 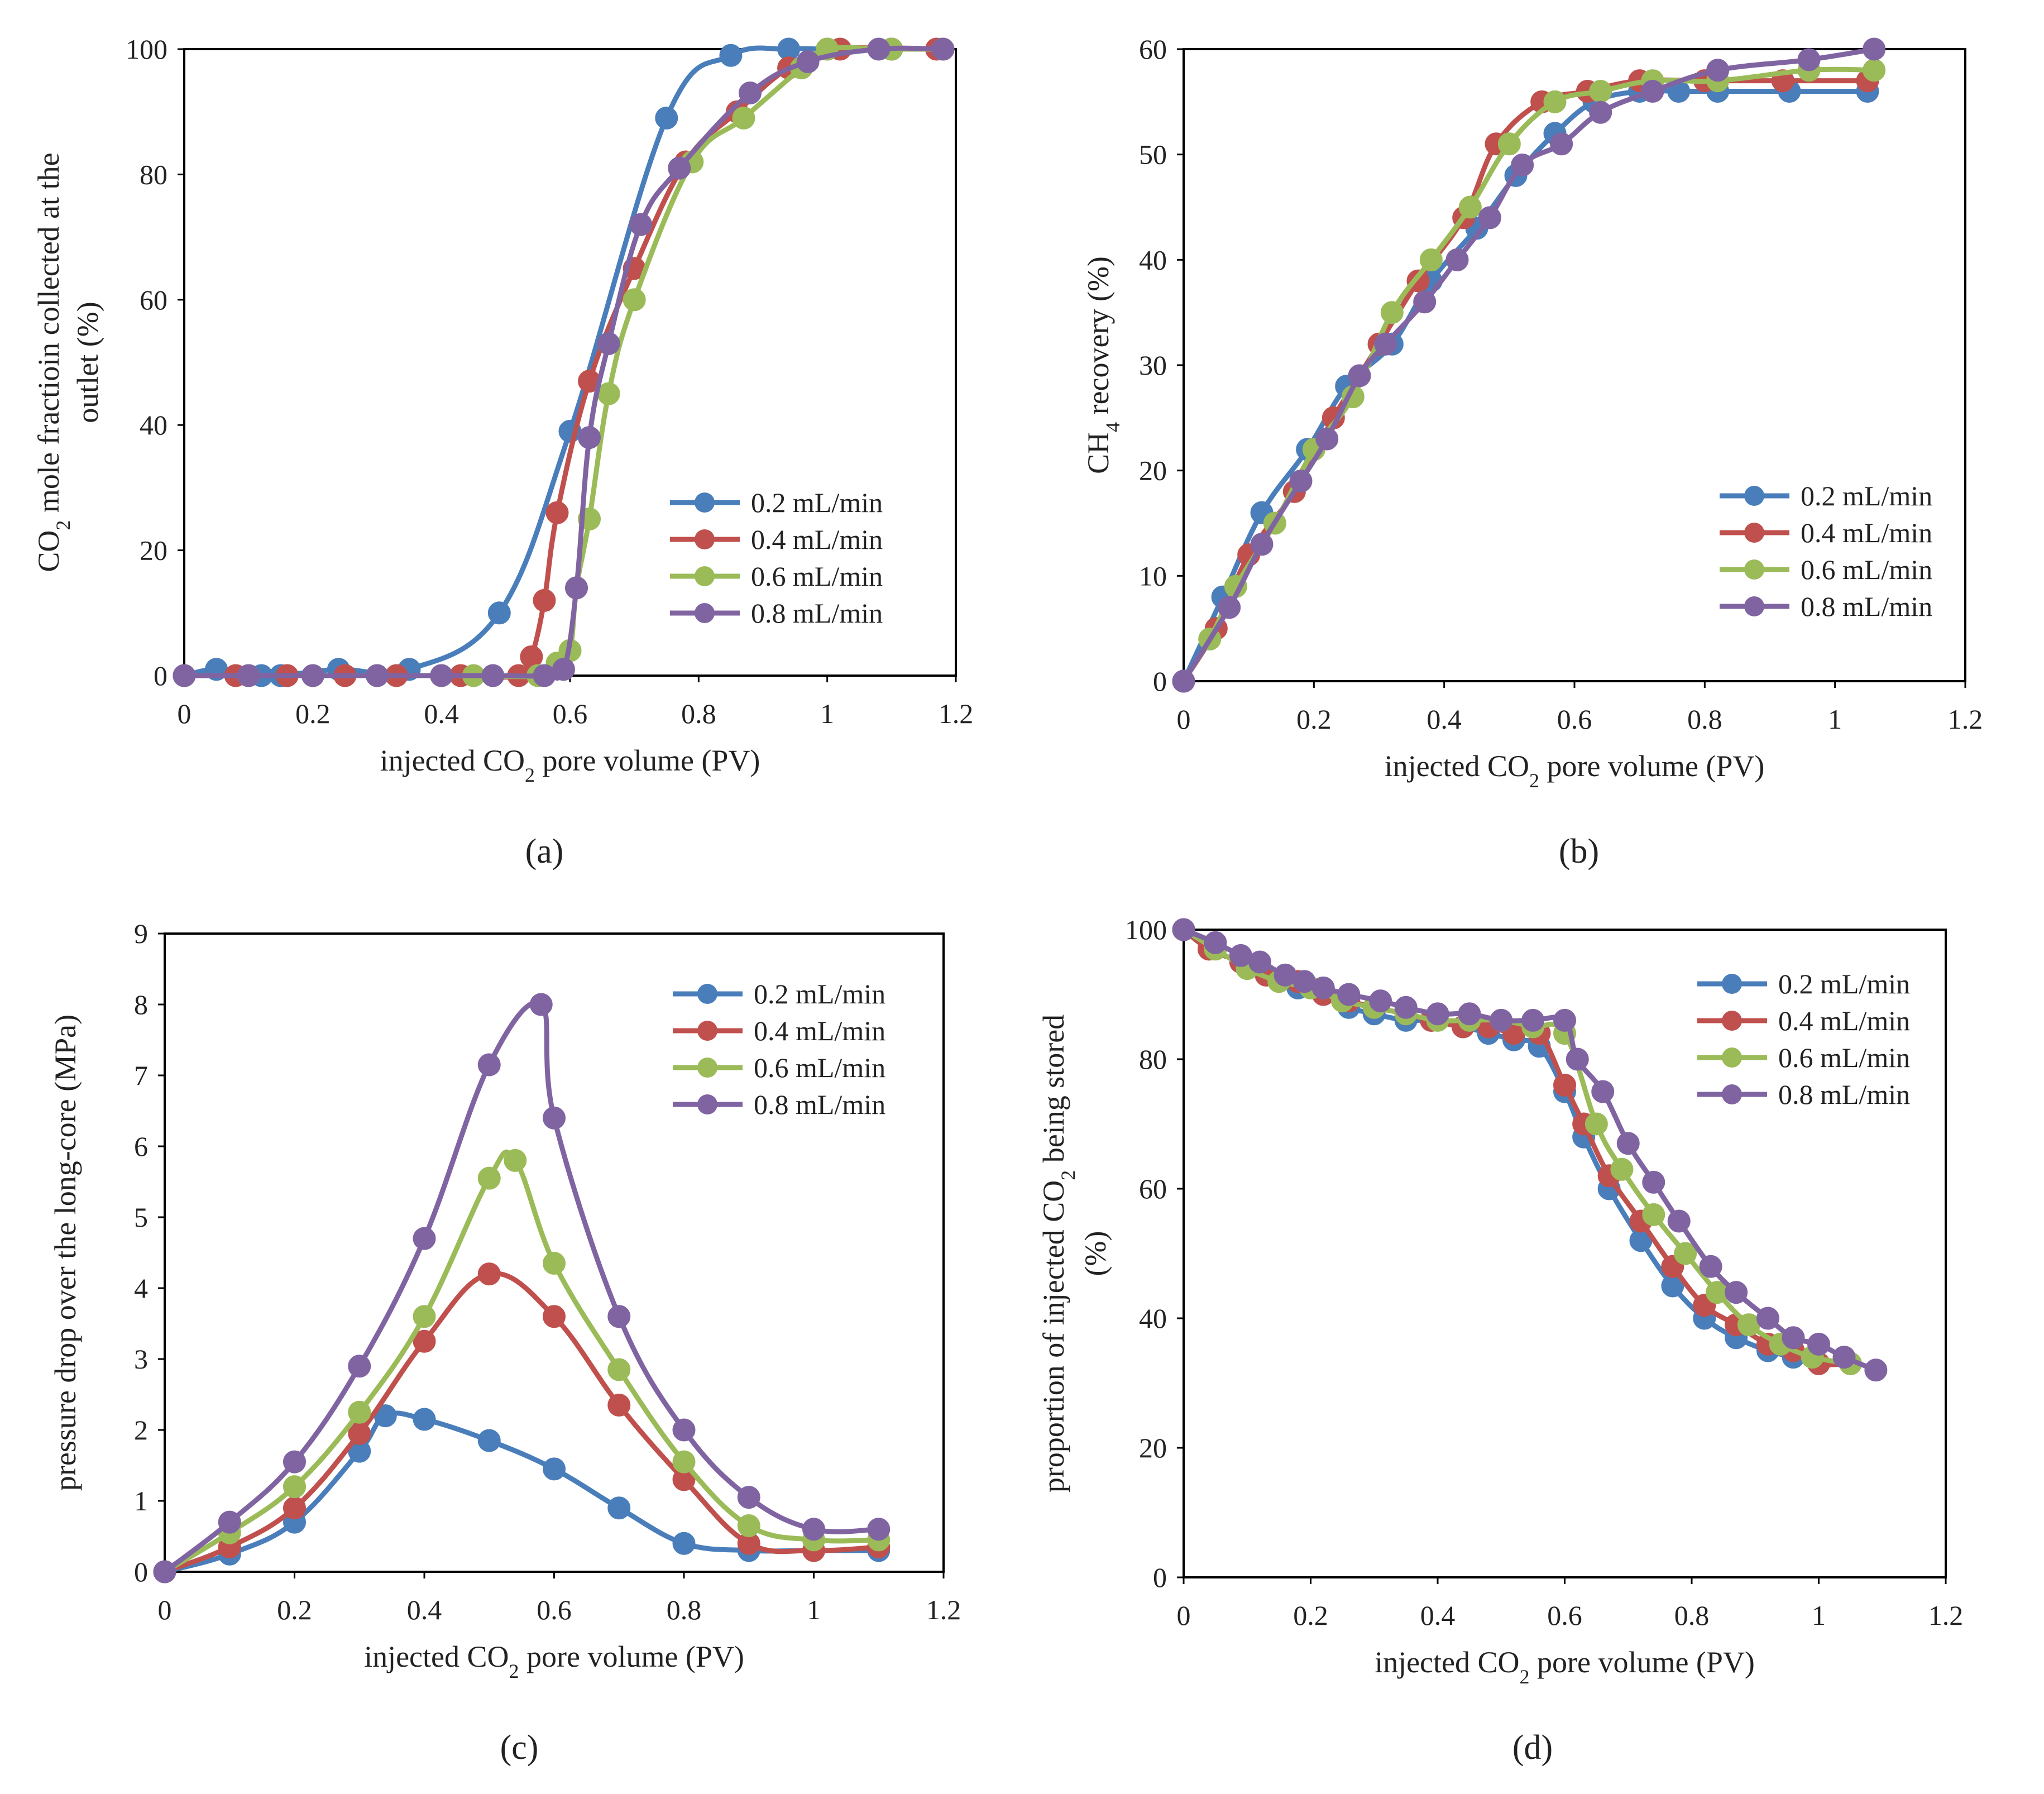 What do you see at coordinates (1866, 606) in the screenshot?
I see `legend-label: 0.8 mL/min` at bounding box center [1866, 606].